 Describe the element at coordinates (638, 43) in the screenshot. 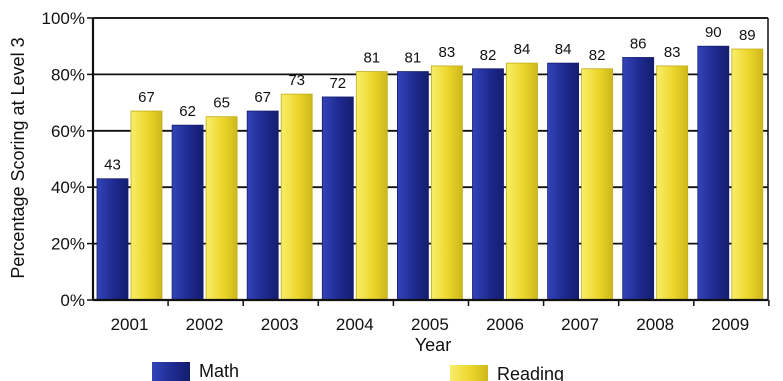

I see `data-label-math-2008: 86` at that location.